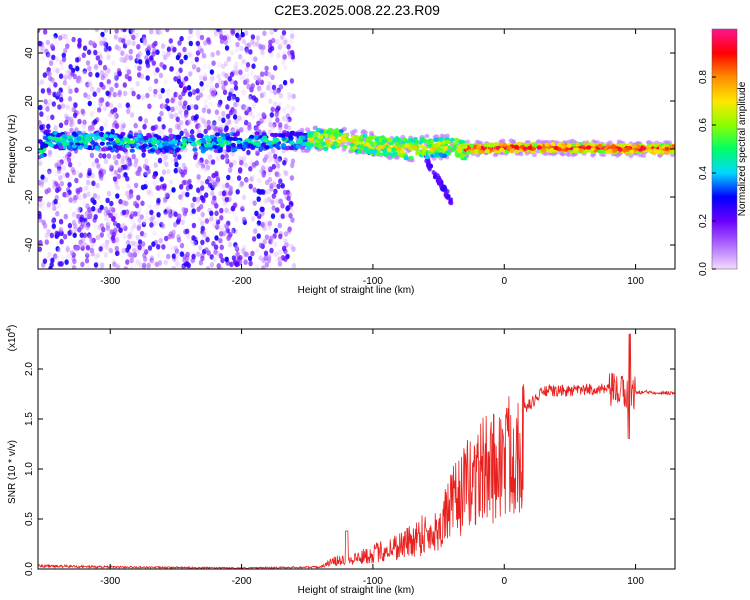 The width and height of the screenshot is (750, 600). What do you see at coordinates (504, 581) in the screenshot?
I see `x-tick-label: 0` at bounding box center [504, 581].